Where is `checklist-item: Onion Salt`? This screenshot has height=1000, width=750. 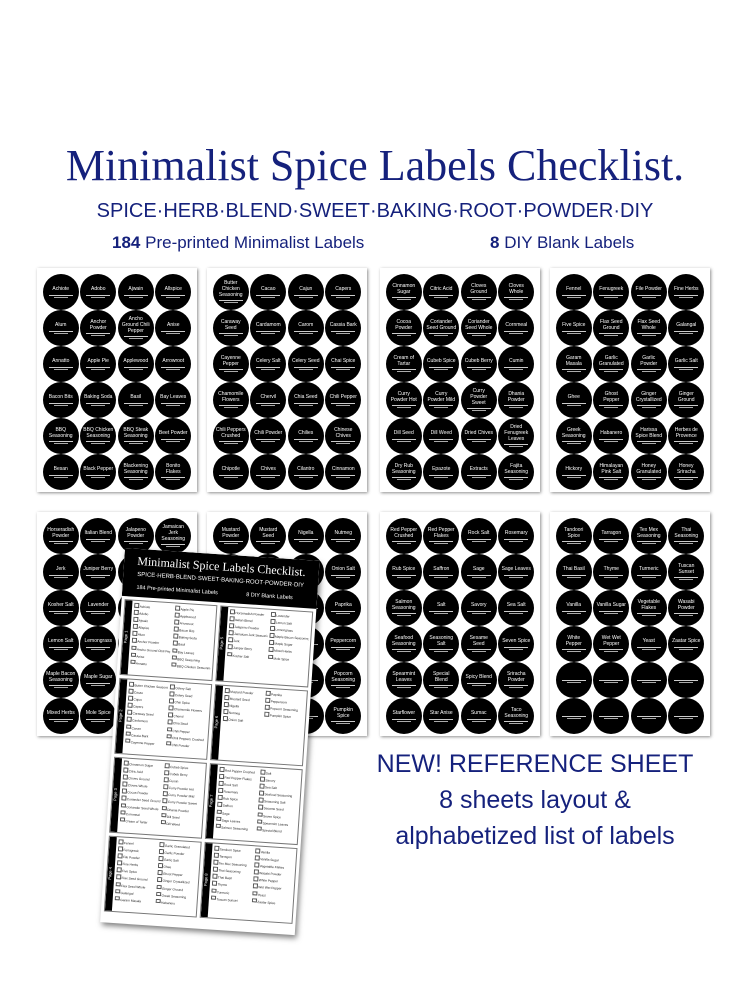 checklist-item: Onion Salt is located at coordinates (242, 721).